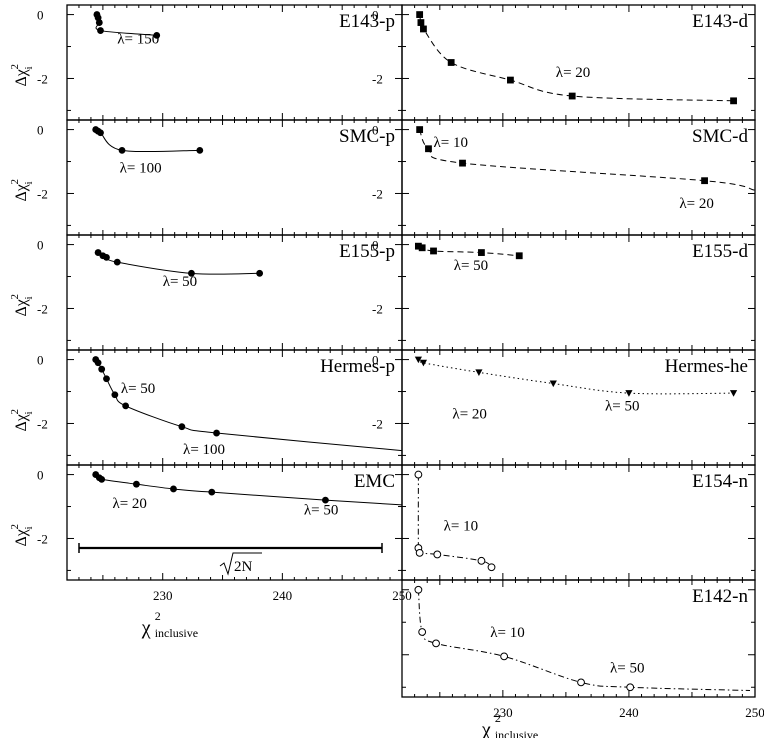 This screenshot has width=764, height=738. What do you see at coordinates (163, 595) in the screenshot?
I see `x-tick-label: 230` at bounding box center [163, 595].